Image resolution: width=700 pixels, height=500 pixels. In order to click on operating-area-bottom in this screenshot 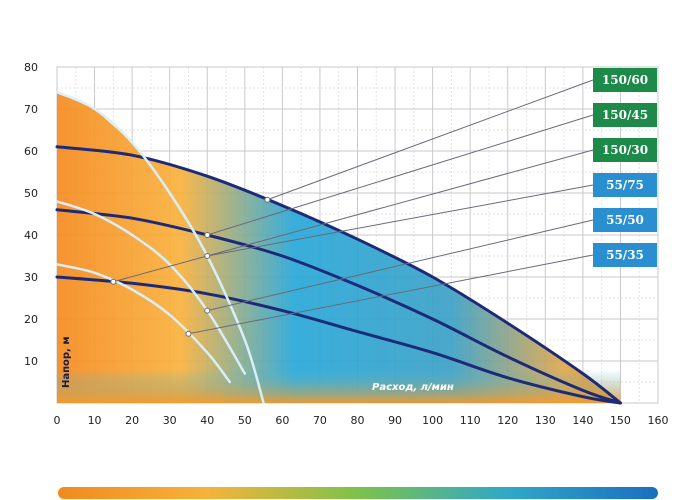, I will do `click(339, 386)`.